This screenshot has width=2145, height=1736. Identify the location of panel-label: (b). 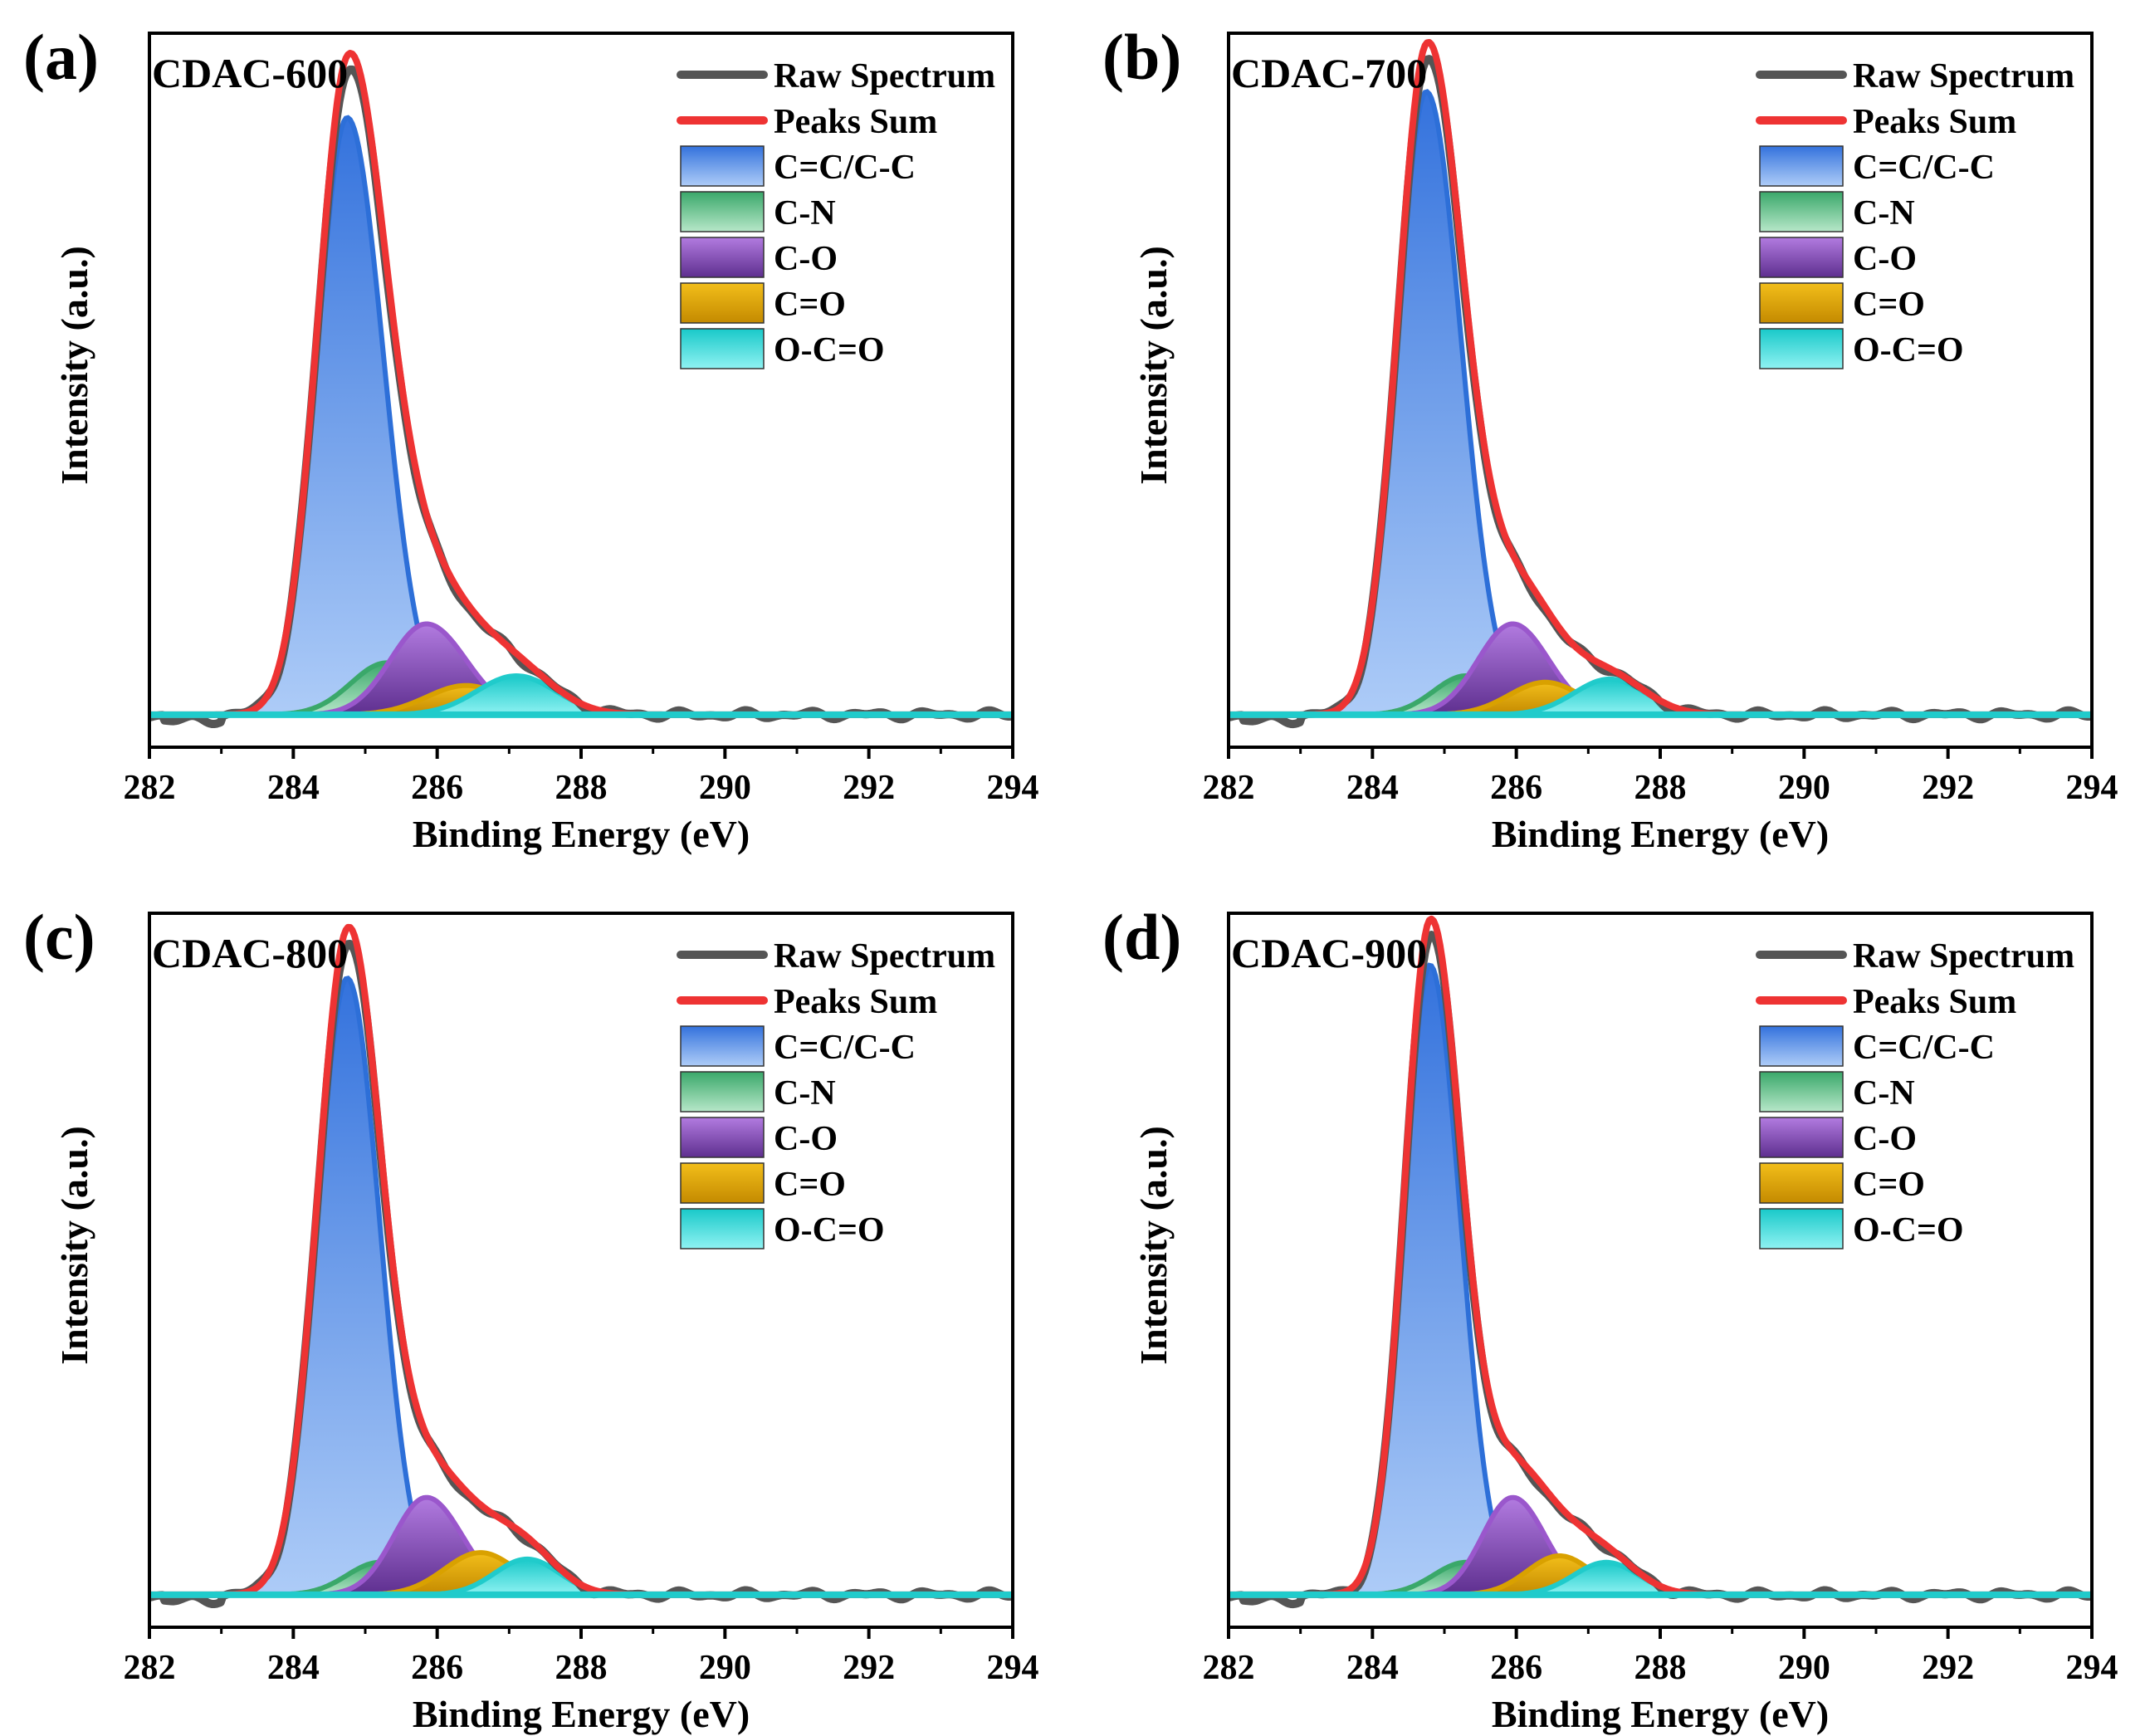
(1141, 57).